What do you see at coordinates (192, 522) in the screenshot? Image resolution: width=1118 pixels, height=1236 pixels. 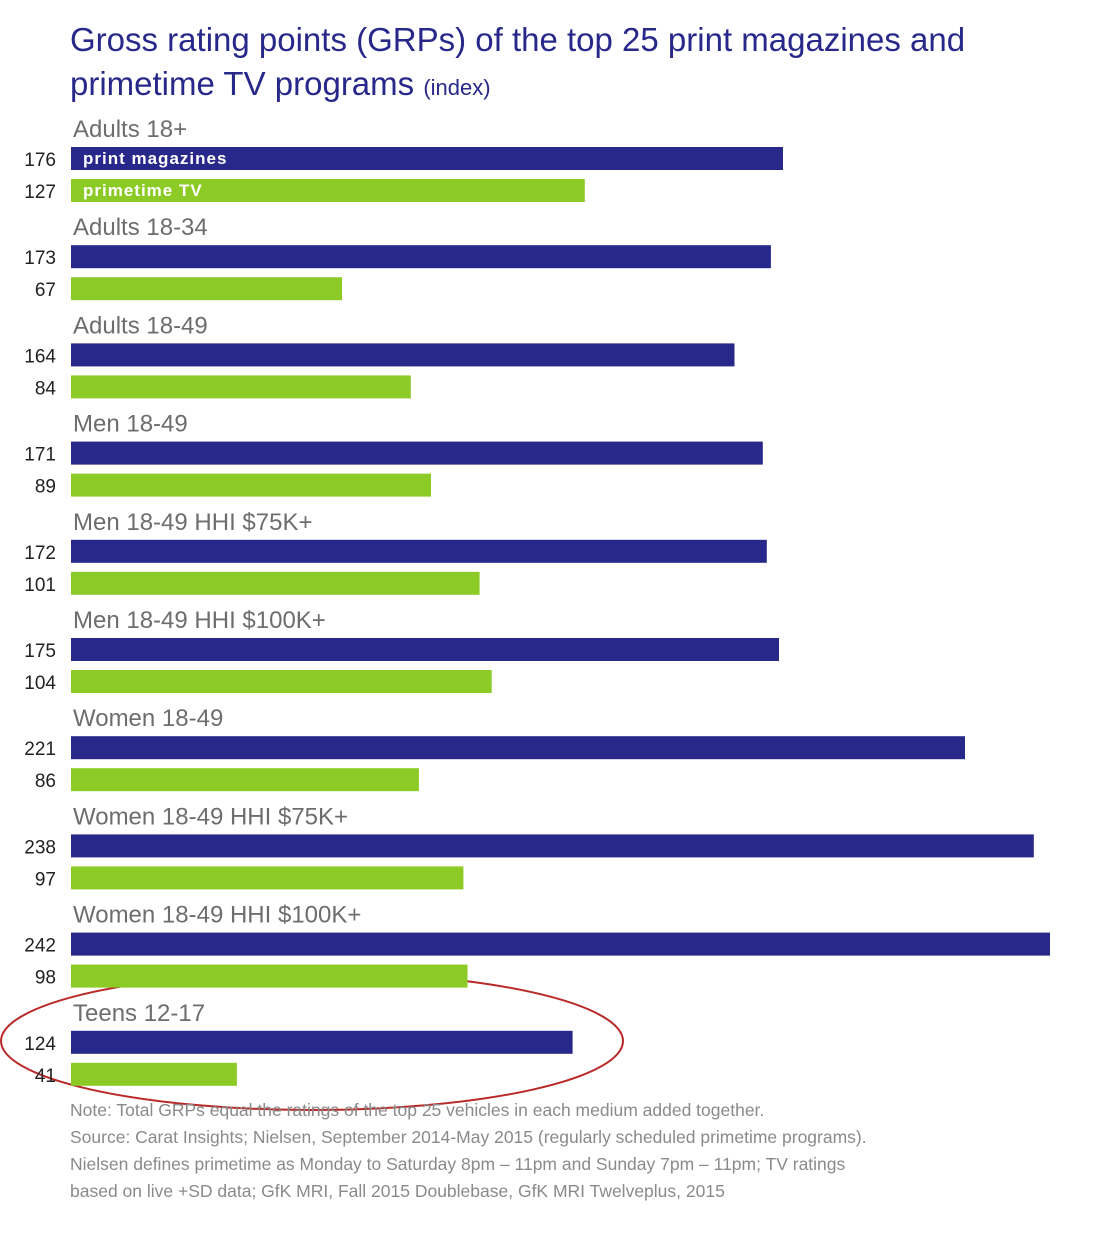 I see `group-label: Men 18-49 HHI $75K+` at bounding box center [192, 522].